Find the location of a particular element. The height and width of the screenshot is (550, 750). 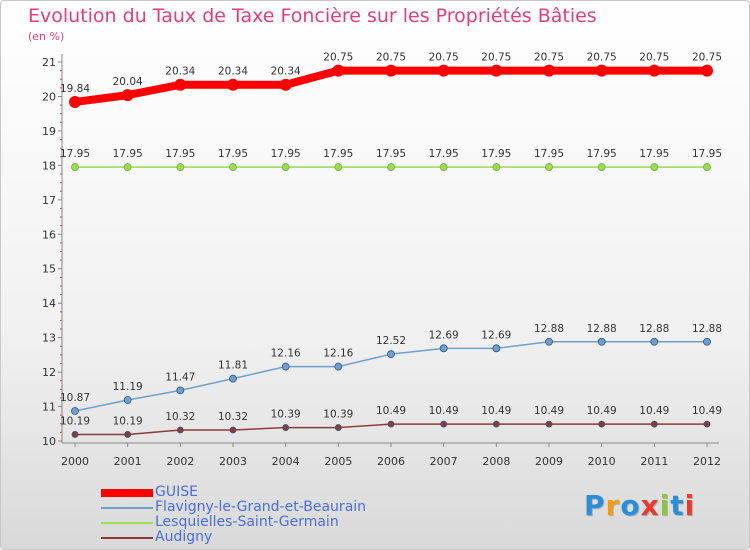

x-tick-label: 2004 is located at coordinates (286, 461).